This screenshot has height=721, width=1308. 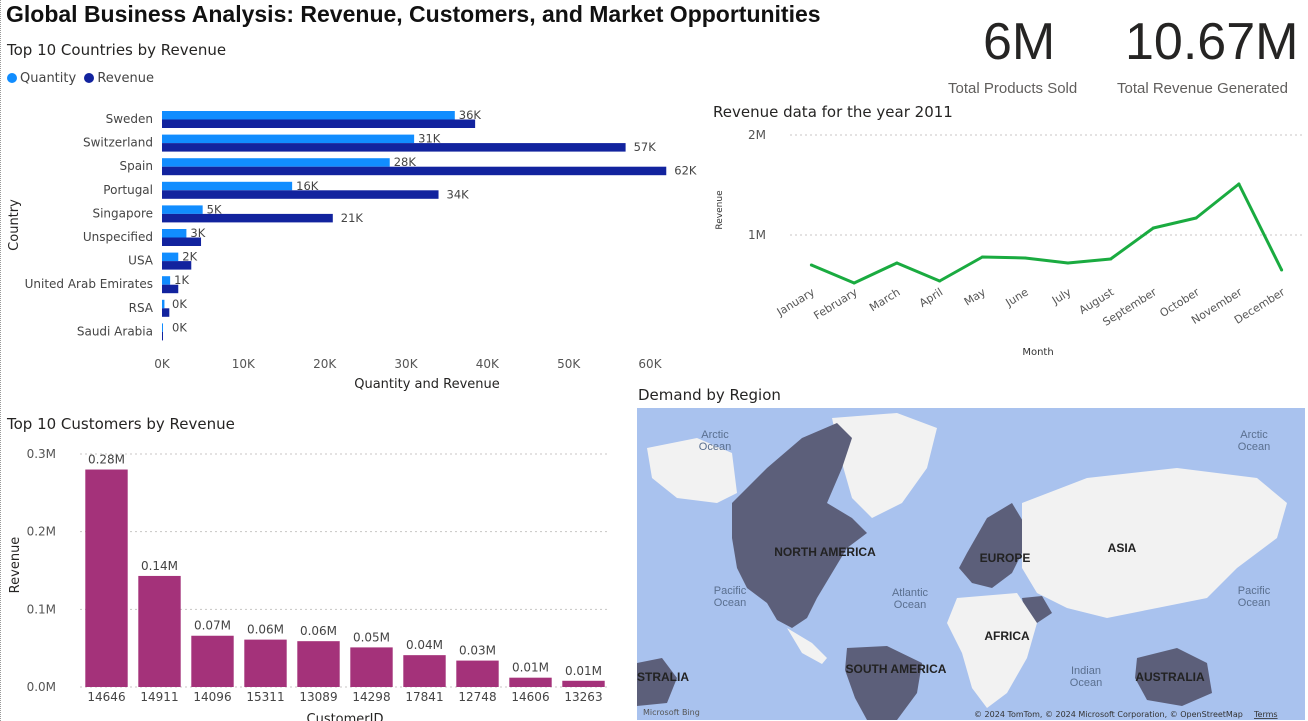 What do you see at coordinates (657, 682) in the screenshot?
I see `australia-left-shape` at bounding box center [657, 682].